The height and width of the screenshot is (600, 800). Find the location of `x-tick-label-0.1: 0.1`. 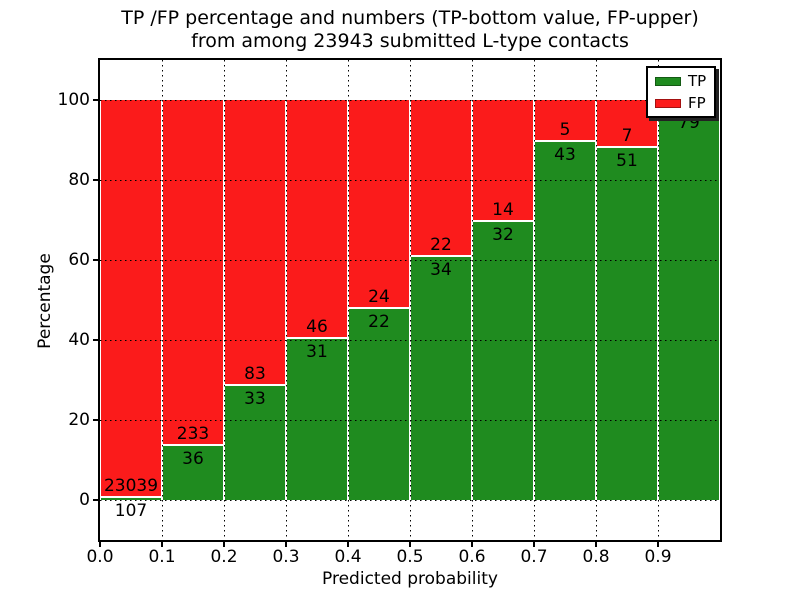

x-tick-label-0.1: 0.1 is located at coordinates (162, 557).